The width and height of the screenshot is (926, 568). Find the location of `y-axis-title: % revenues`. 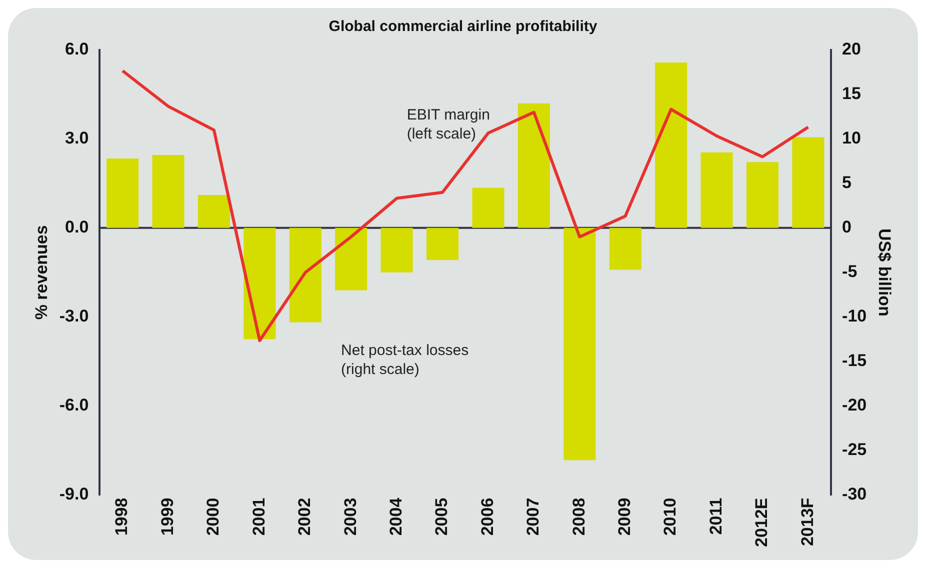

y-axis-title: % revenues is located at coordinates (41, 272).